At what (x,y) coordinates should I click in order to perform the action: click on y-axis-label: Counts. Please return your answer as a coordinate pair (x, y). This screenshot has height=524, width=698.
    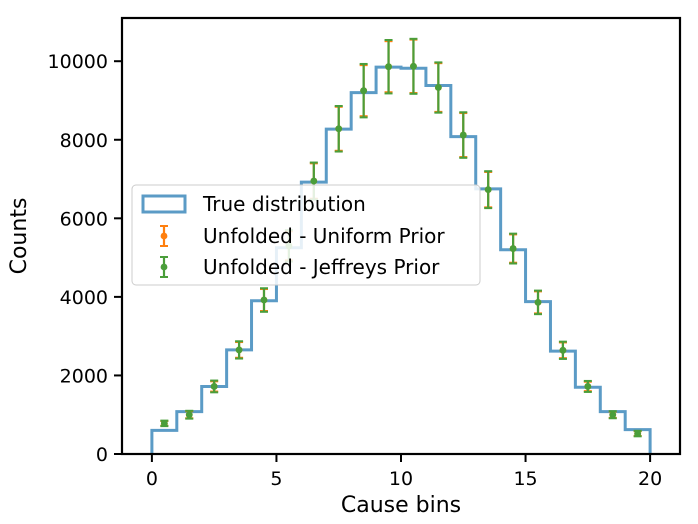
    Looking at the image, I should click on (19, 236).